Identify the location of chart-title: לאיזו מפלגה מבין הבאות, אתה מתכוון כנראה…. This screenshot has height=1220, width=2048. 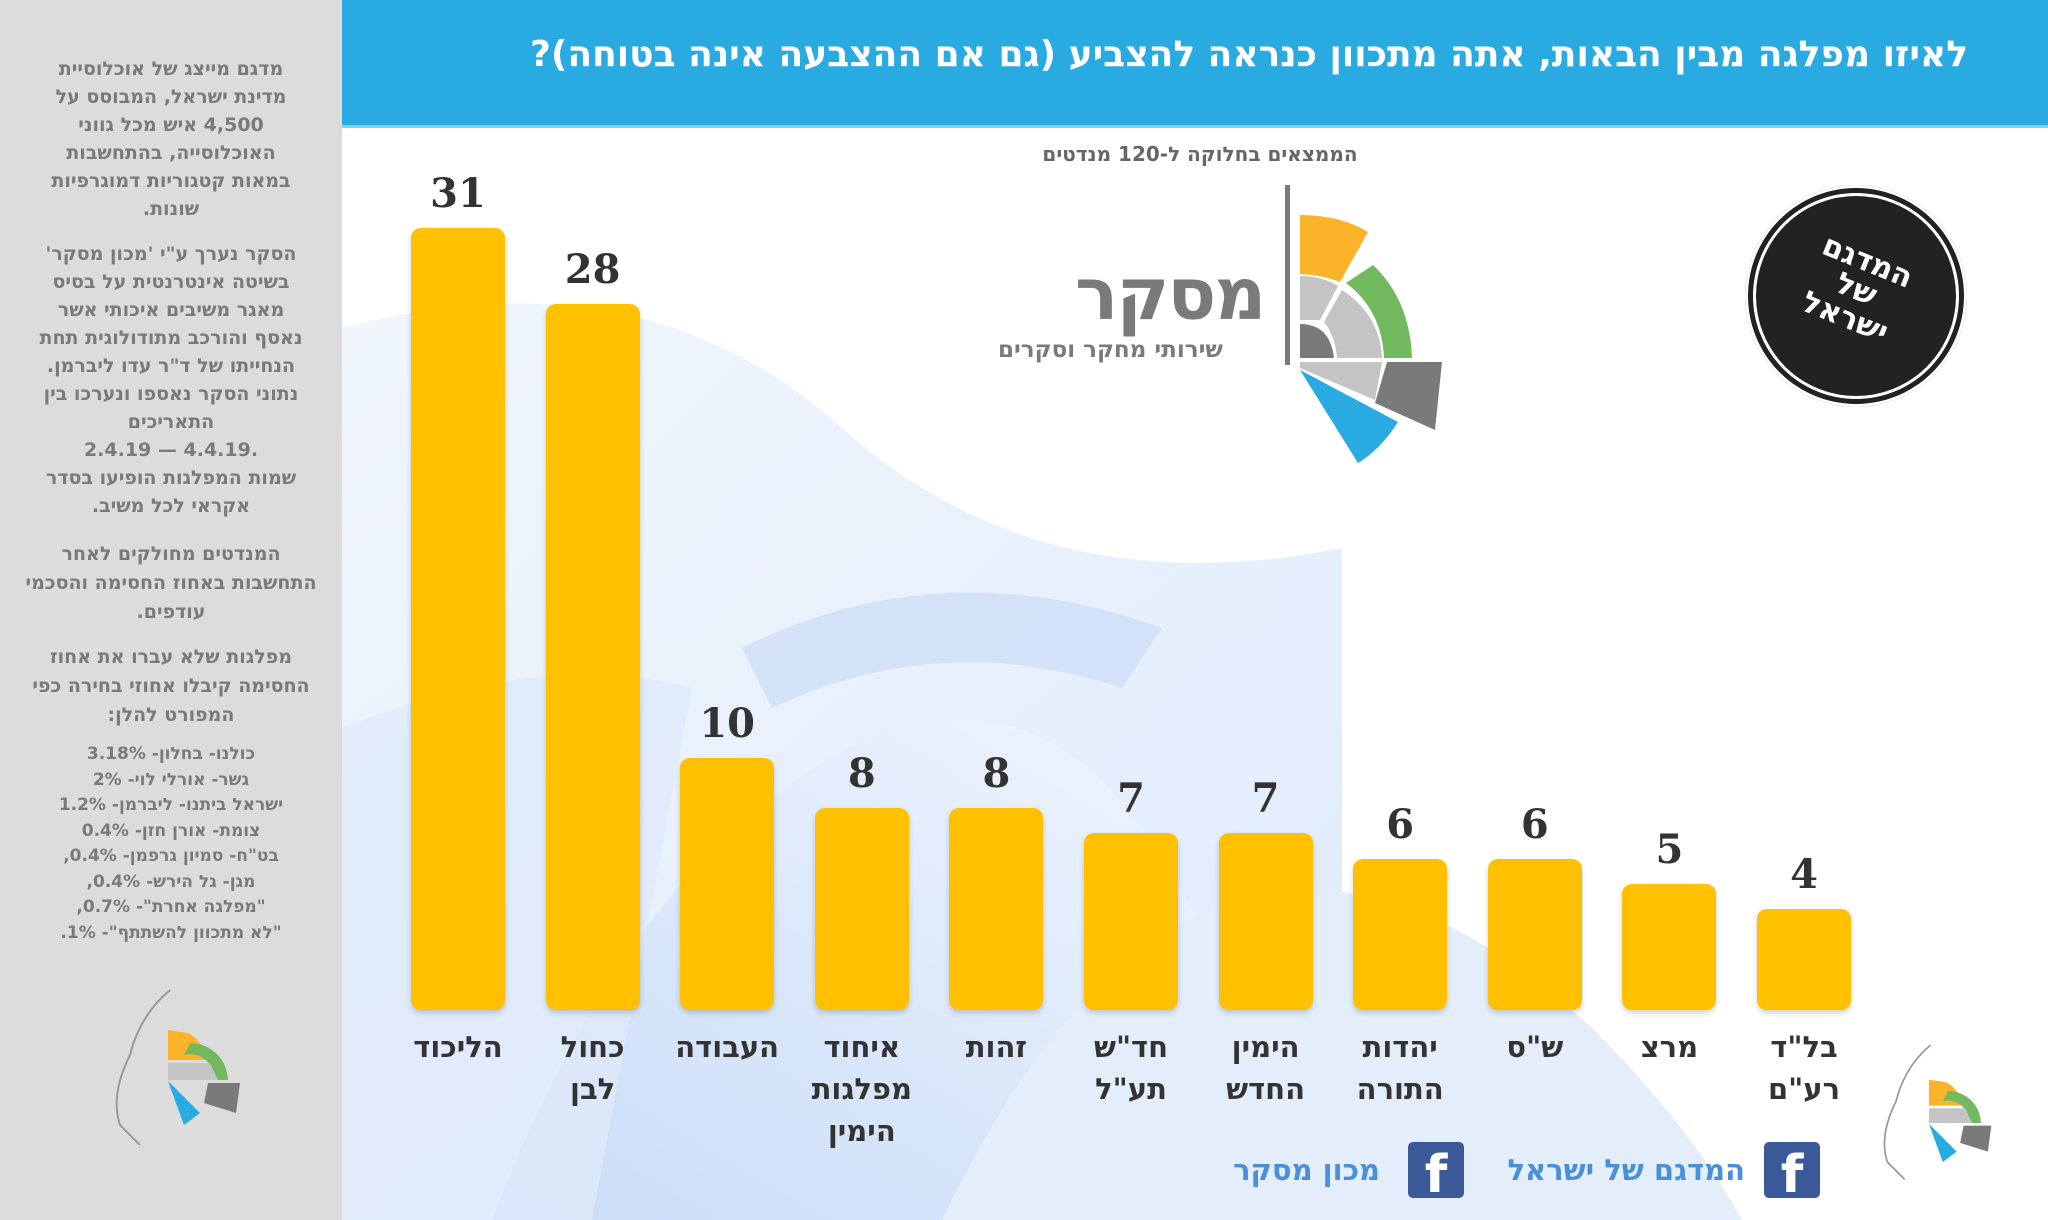
(1249, 54).